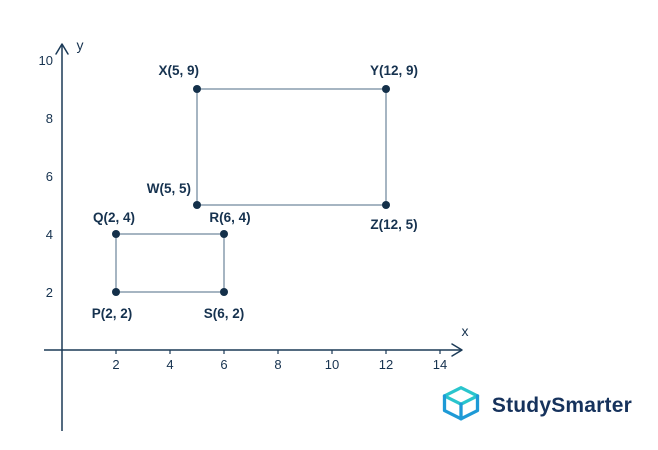  I want to click on point-label-Y: Y(12, 9), so click(394, 70).